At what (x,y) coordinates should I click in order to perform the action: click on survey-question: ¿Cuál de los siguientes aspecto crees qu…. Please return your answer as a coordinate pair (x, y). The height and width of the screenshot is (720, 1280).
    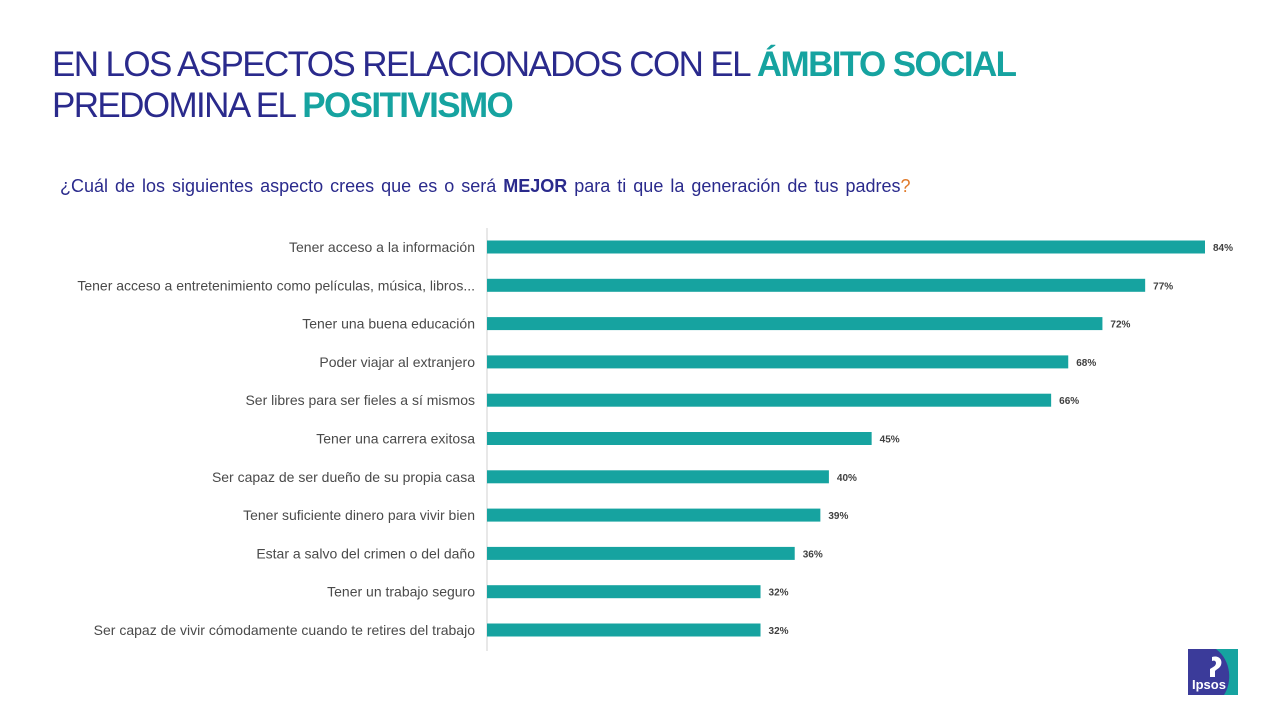
    Looking at the image, I should click on (485, 186).